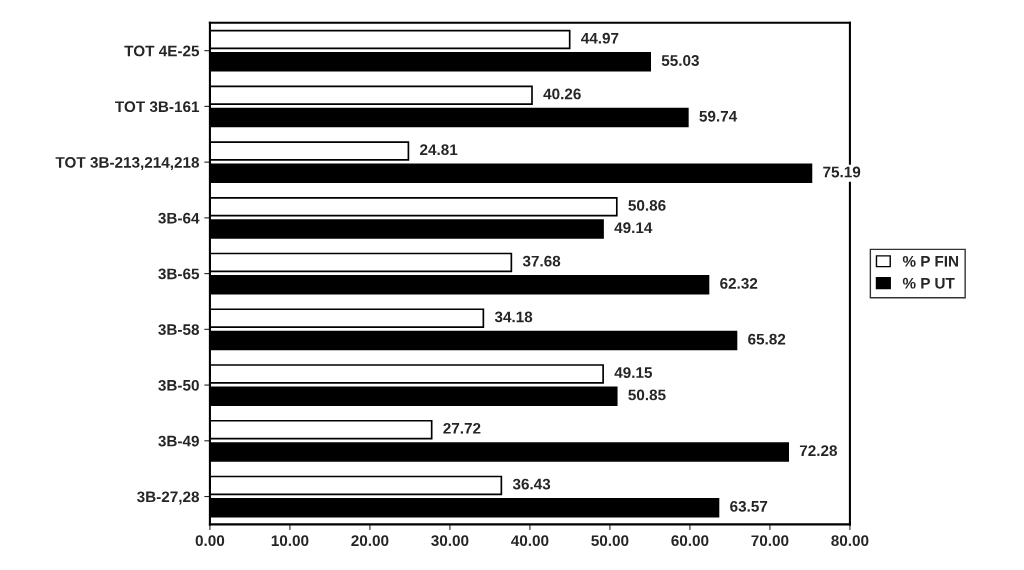  I want to click on data-label: 63.57, so click(749, 506).